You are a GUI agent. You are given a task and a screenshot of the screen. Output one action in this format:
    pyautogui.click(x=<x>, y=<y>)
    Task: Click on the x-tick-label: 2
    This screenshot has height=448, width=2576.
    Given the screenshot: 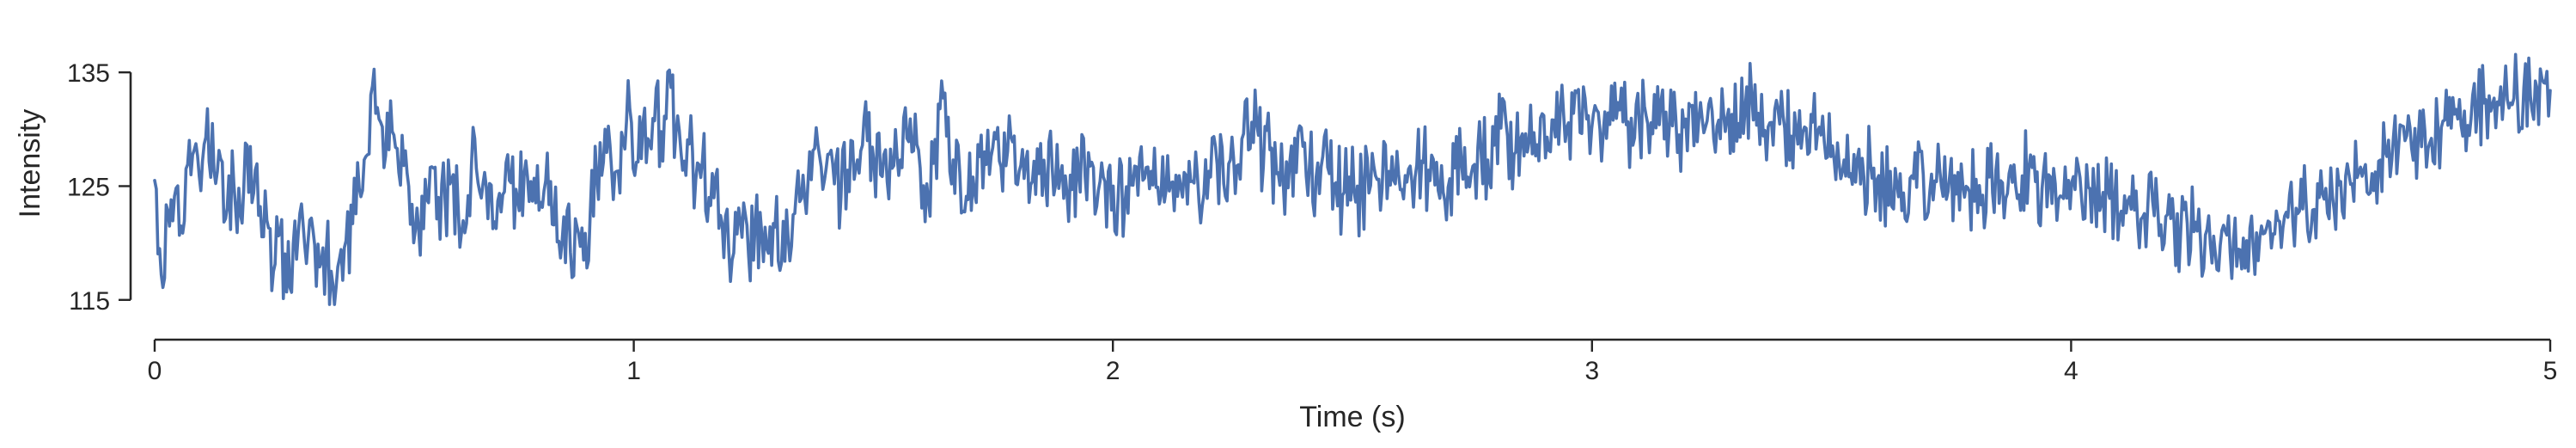 What is the action you would take?
    pyautogui.click(x=1113, y=371)
    